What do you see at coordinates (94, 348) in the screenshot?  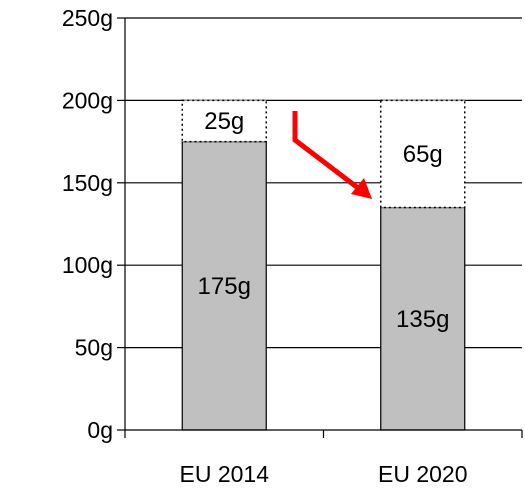 I see `y-tick-label: 50g` at bounding box center [94, 348].